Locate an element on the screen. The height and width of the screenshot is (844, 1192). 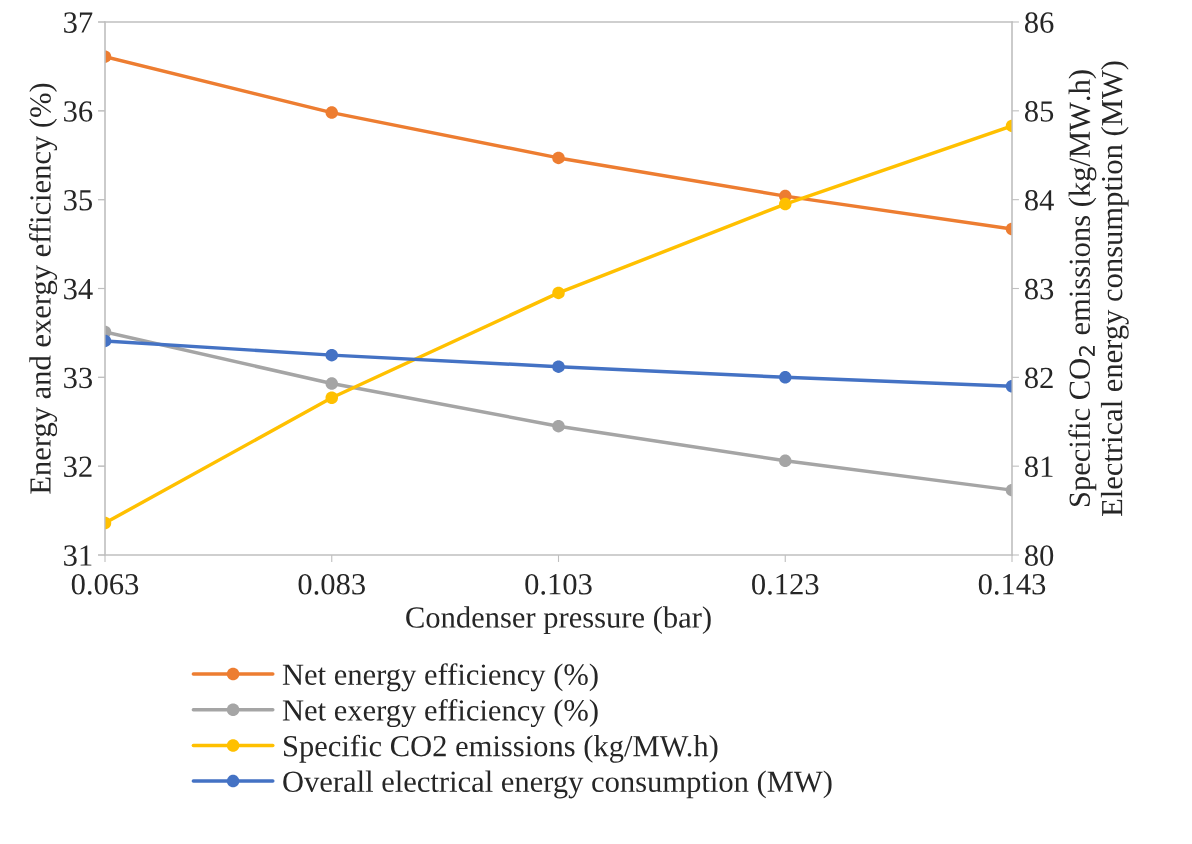
x-tick-label: 0.063 is located at coordinates (105, 584).